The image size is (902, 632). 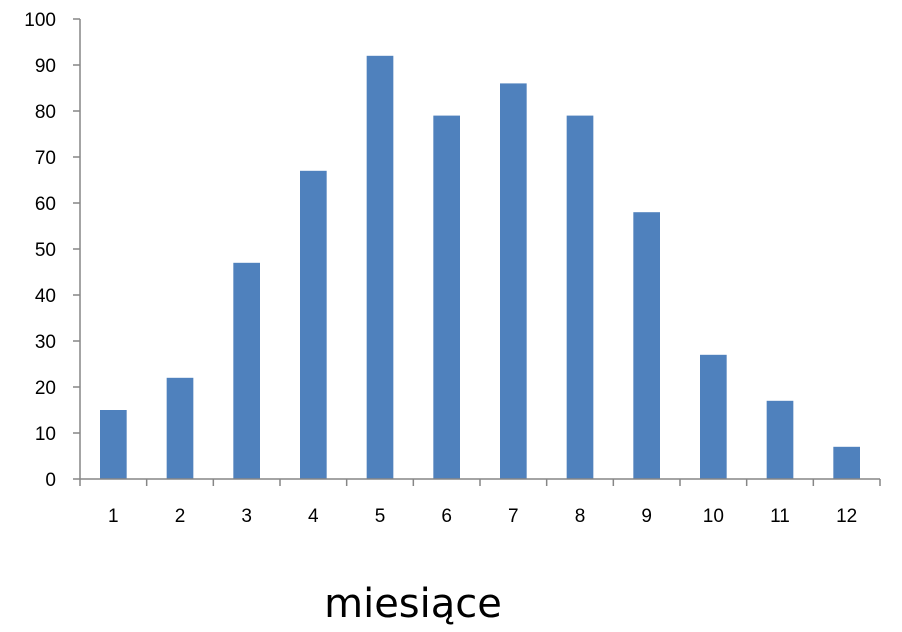 What do you see at coordinates (45, 66) in the screenshot?
I see `y-tick-label: 90` at bounding box center [45, 66].